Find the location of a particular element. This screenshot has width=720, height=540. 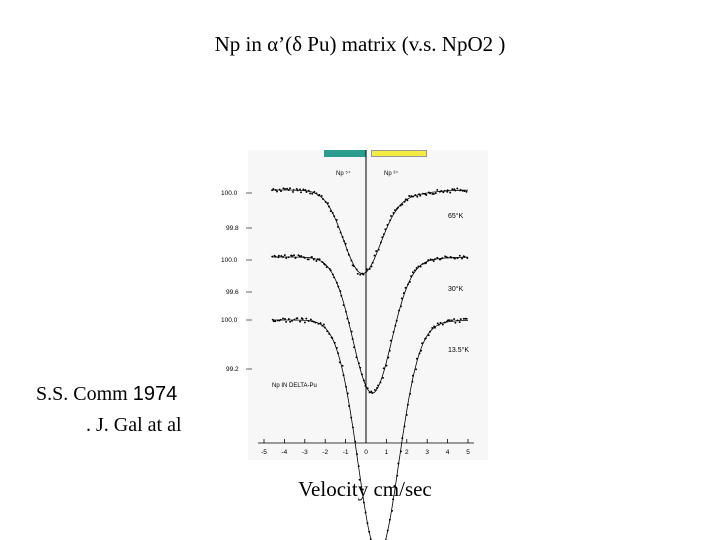

y-tick-label-3: 100.0 is located at coordinates (229, 260).